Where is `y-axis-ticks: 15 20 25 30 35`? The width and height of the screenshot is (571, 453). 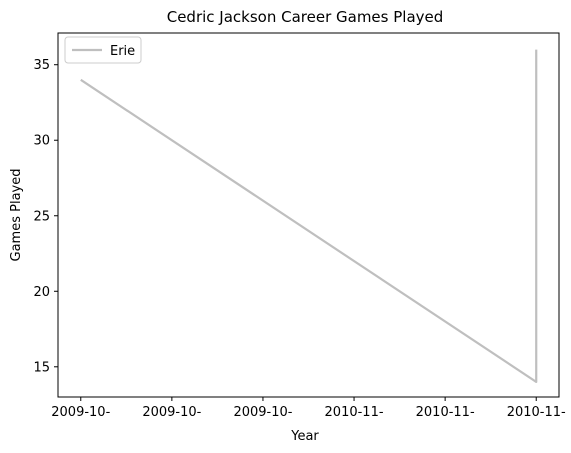
y-axis-ticks: 15 20 25 30 35 is located at coordinates (45, 216).